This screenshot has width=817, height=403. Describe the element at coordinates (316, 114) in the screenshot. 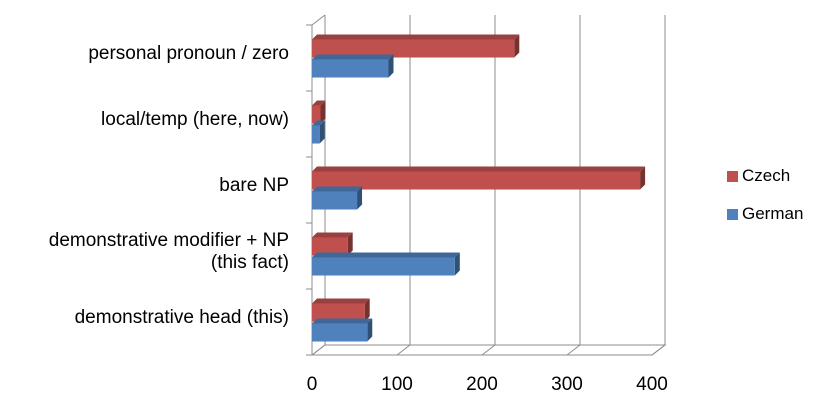

I see `bar-czech-3-front` at that location.